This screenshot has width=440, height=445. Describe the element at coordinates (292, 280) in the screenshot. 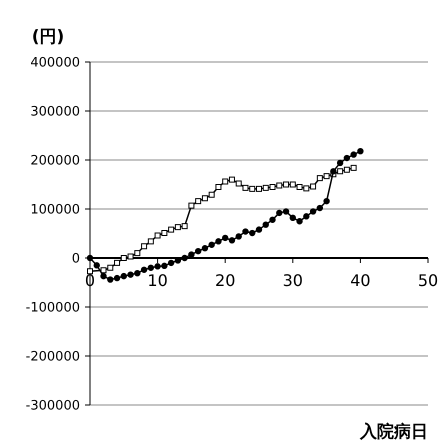

I see `x-tick-label: 30` at that location.